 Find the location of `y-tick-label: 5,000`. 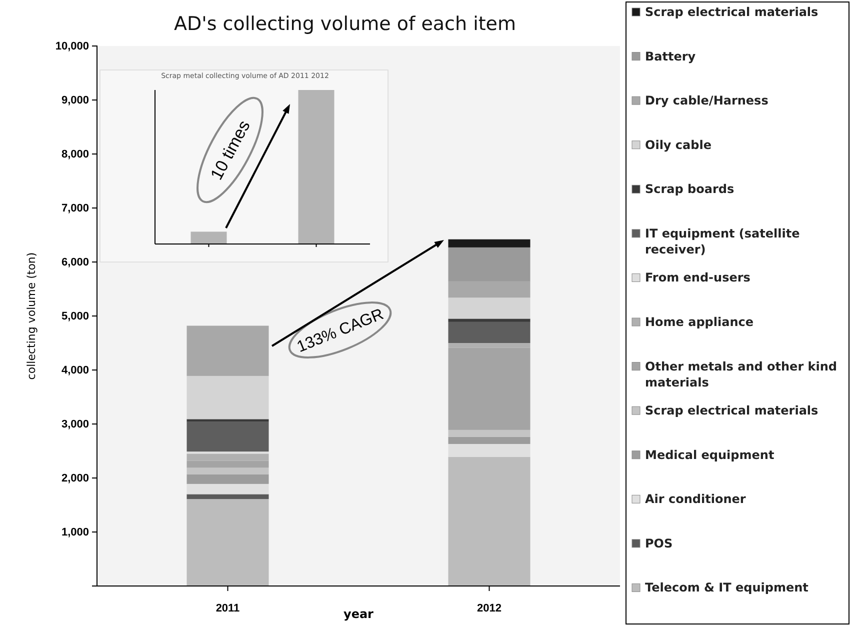

y-tick-label: 5,000 is located at coordinates (75, 316).